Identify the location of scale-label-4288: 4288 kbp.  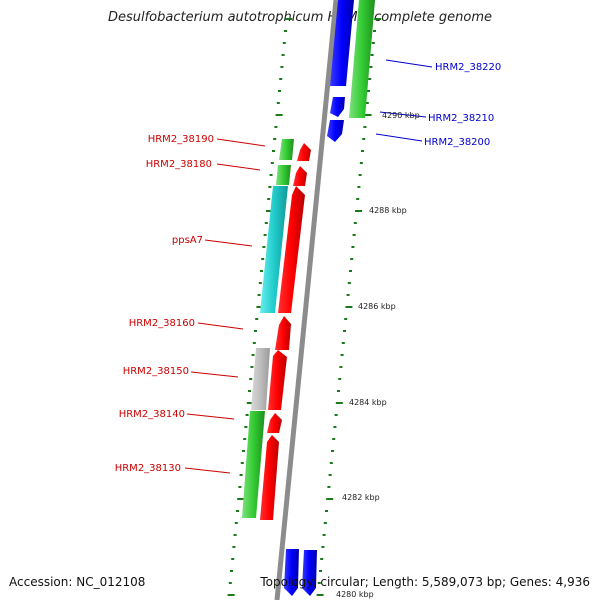
(388, 210).